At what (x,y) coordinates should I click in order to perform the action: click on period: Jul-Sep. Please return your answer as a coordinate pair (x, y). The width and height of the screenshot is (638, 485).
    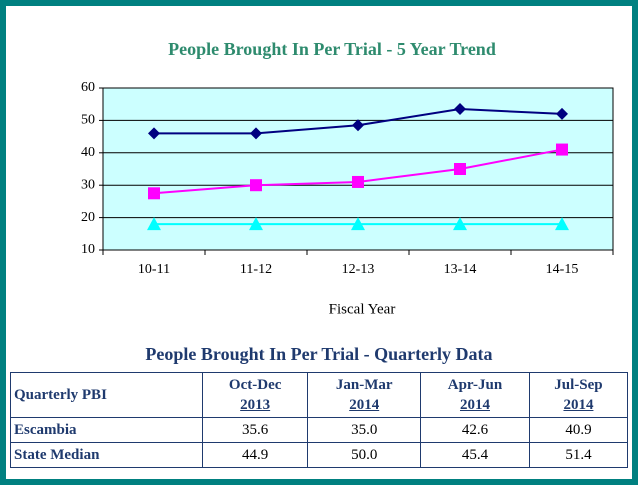
    Looking at the image, I should click on (578, 385).